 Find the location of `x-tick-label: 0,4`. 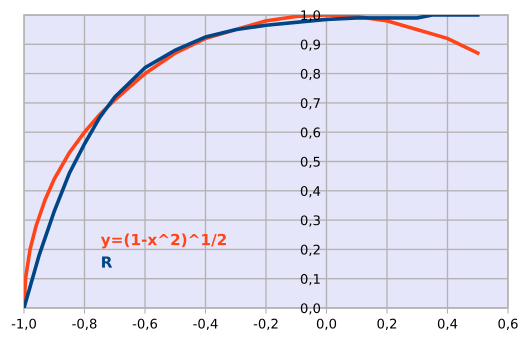

x-tick-label: 0,4 is located at coordinates (448, 324).